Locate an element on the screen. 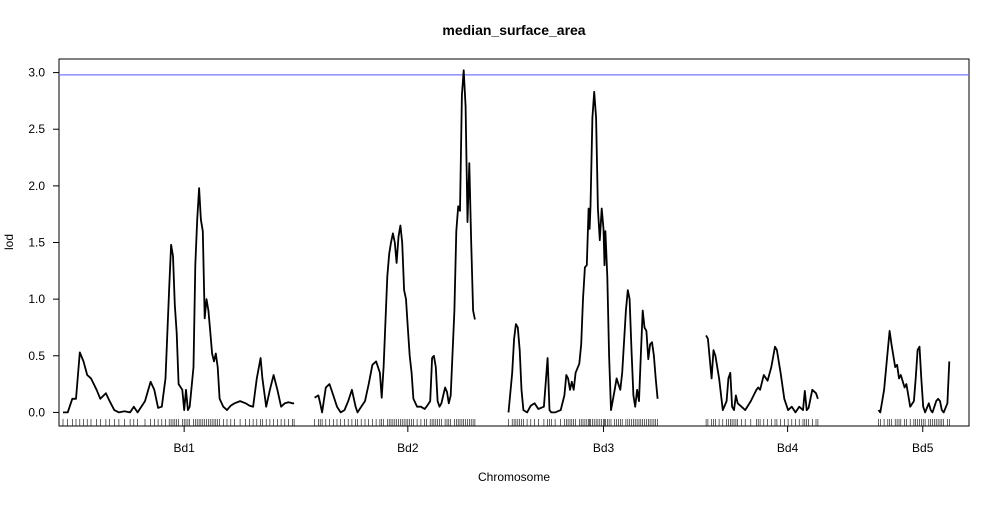 The image size is (1000, 505). marker-rug is located at coordinates (506, 422).